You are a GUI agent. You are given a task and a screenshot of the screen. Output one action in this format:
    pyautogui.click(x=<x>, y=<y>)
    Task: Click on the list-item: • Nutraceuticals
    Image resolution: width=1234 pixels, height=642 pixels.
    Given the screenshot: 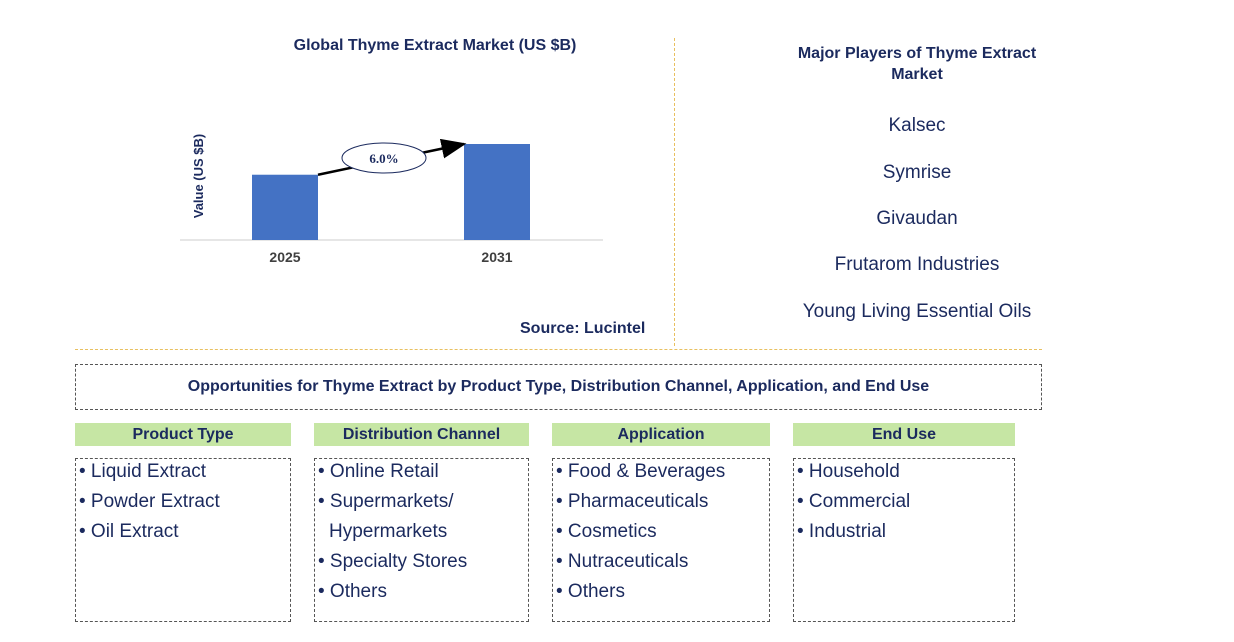 What is the action you would take?
    pyautogui.click(x=622, y=561)
    